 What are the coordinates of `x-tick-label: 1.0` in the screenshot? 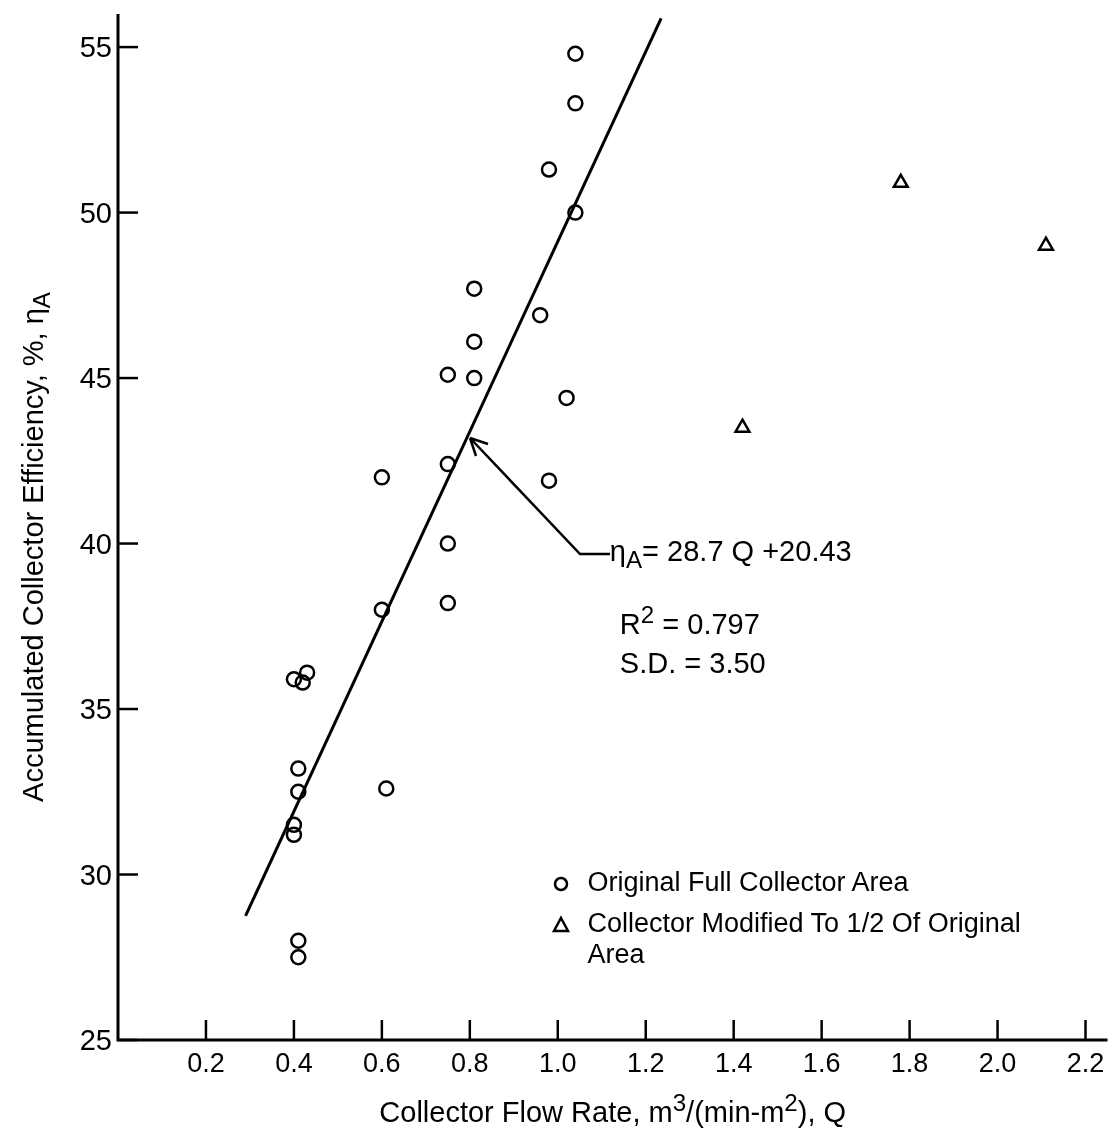 It's located at (557, 1063).